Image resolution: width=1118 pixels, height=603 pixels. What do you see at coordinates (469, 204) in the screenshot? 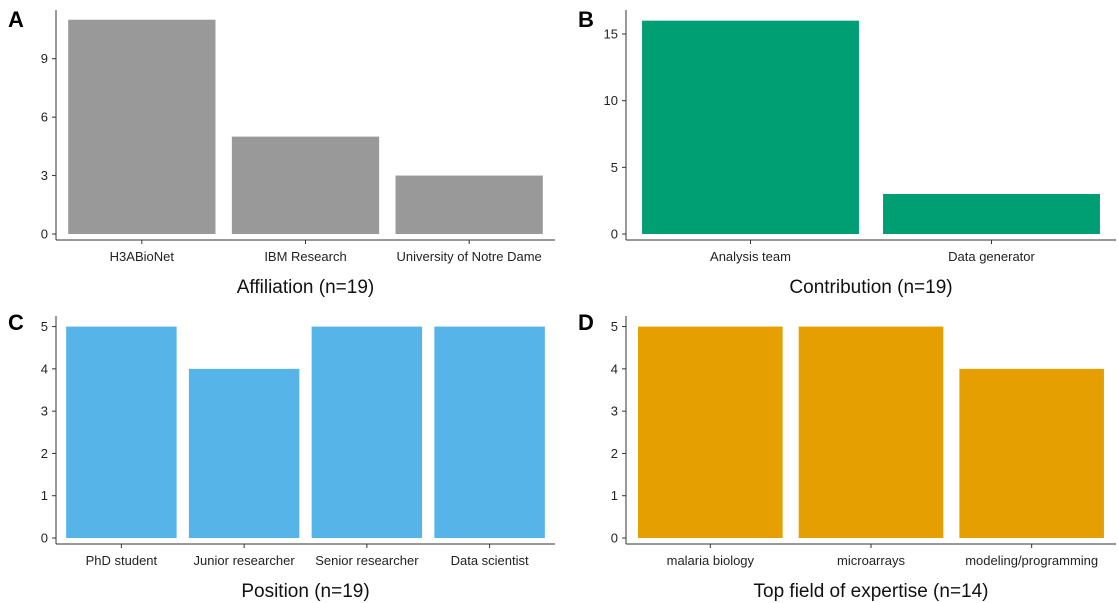
I see `bar-university-of-notre-dame` at bounding box center [469, 204].